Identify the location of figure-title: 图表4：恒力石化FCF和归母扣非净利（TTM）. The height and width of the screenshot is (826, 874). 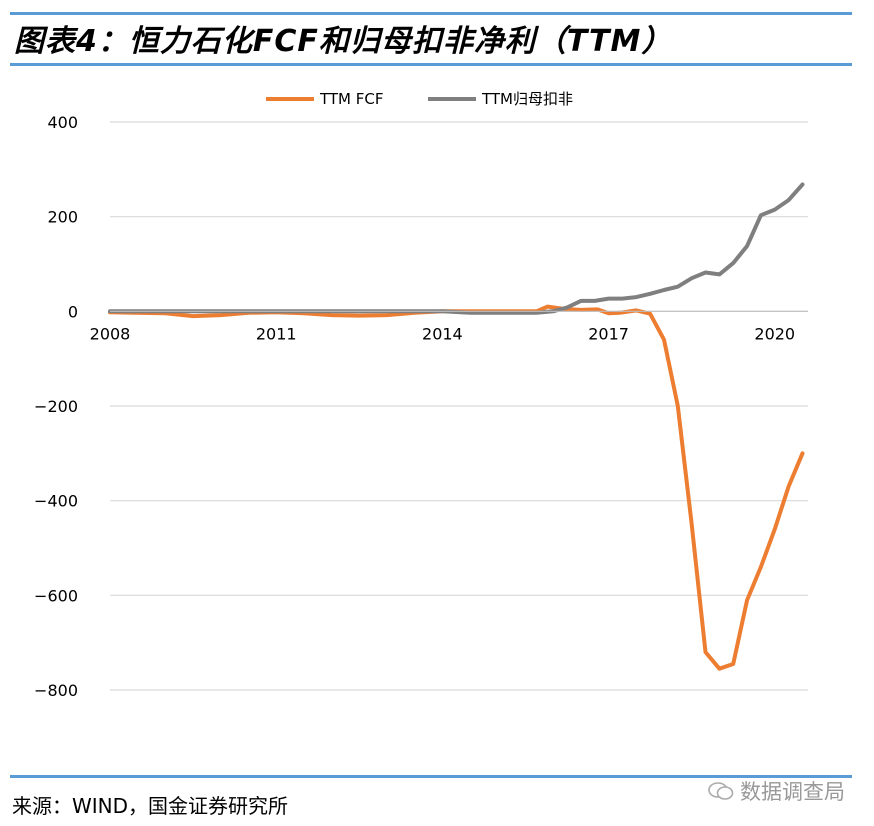
(343, 41).